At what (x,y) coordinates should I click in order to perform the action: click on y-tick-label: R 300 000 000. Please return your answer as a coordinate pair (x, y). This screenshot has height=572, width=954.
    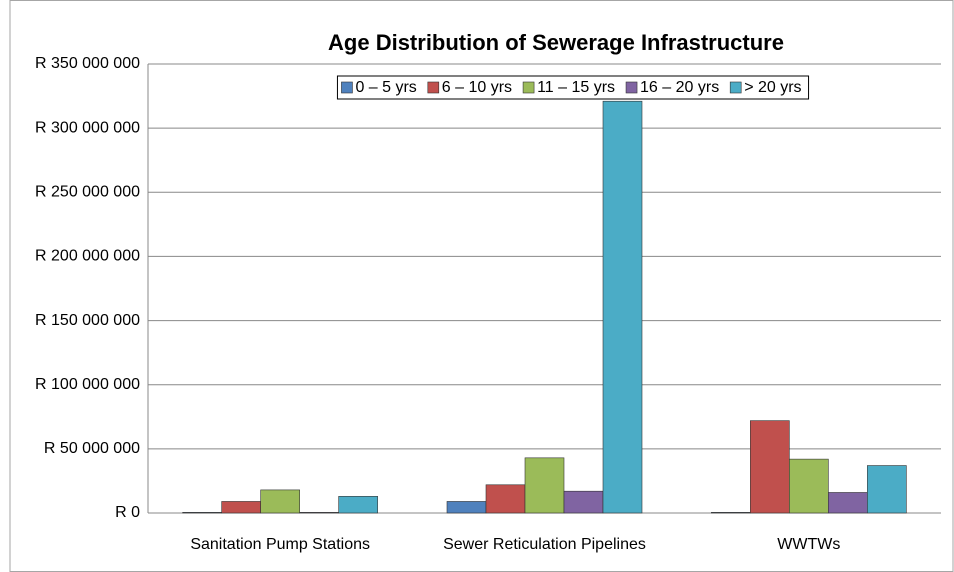
    Looking at the image, I should click on (87, 127).